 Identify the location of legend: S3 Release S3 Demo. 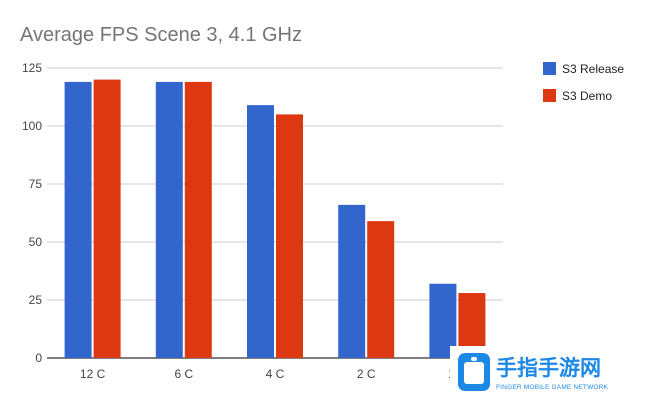
(583, 82).